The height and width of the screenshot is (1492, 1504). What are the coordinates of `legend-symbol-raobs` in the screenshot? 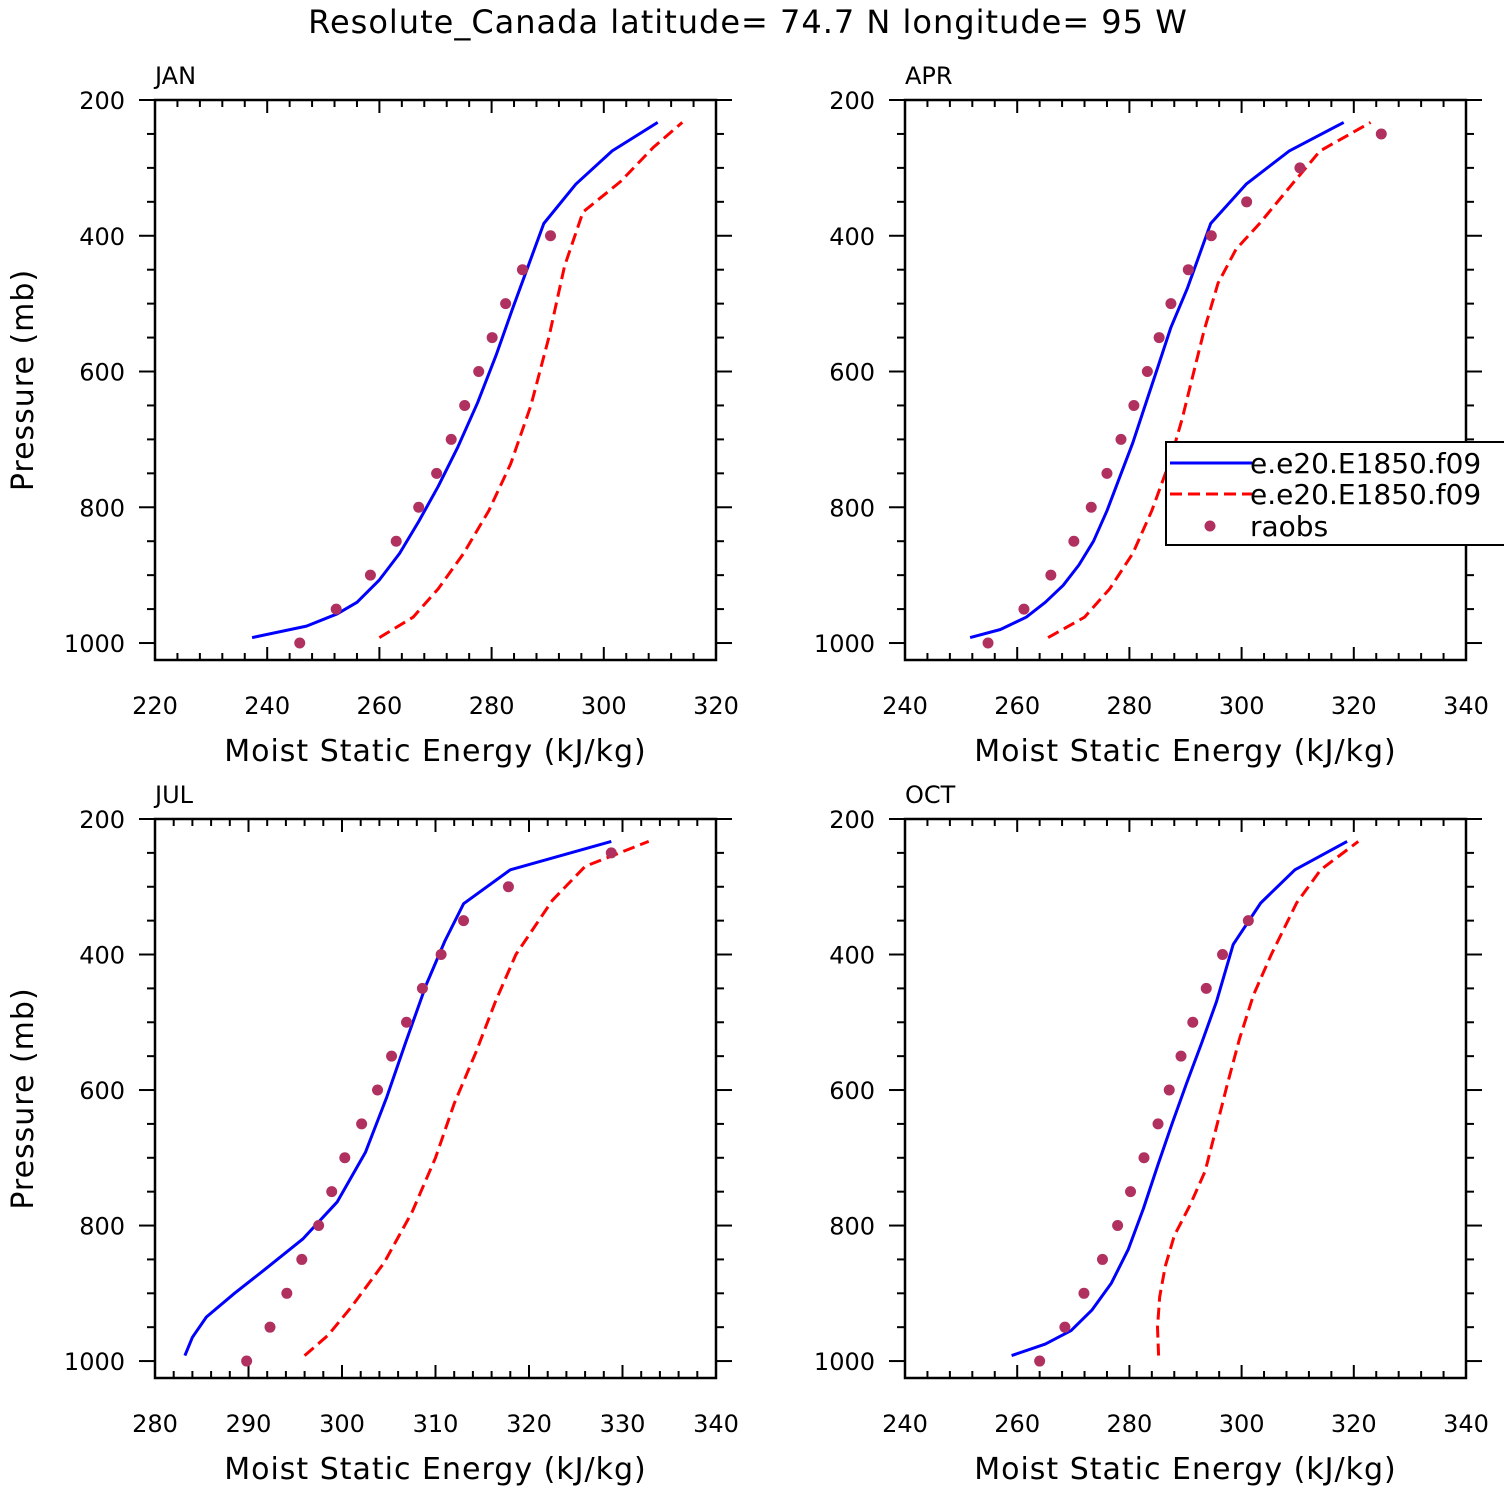 It's located at (1210, 526).